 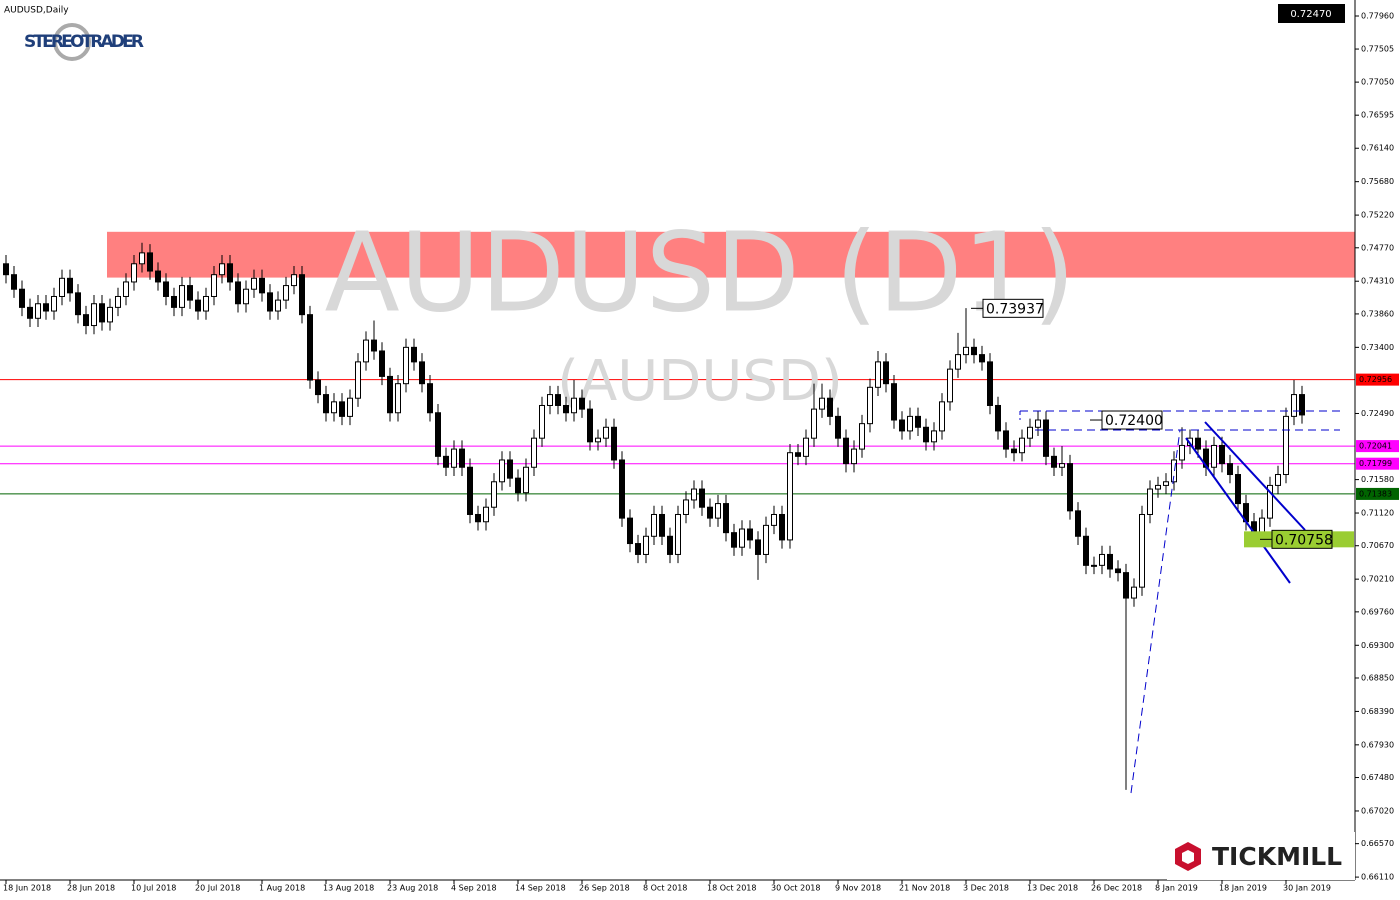 I want to click on y-tick-label: 0.69760, so click(x=1377, y=611).